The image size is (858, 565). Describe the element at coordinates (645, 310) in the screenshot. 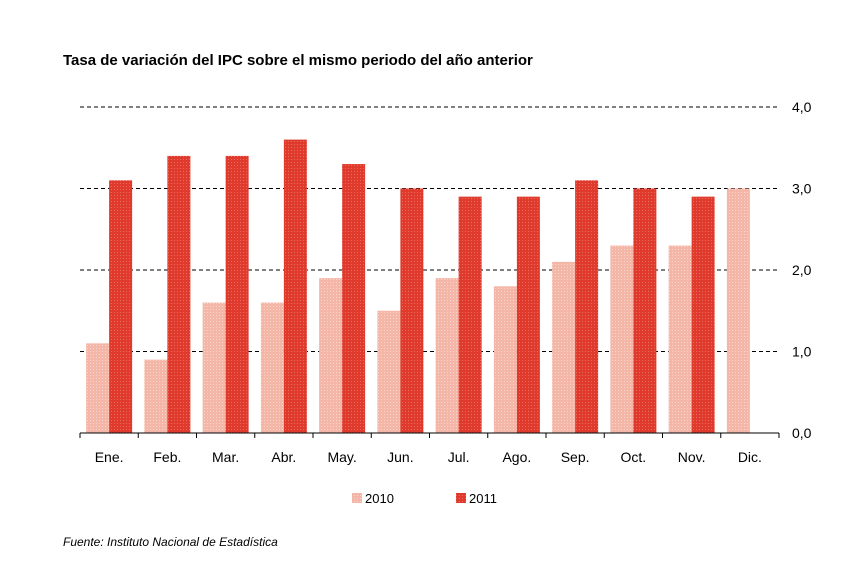

I see `bar-2011-oct` at that location.